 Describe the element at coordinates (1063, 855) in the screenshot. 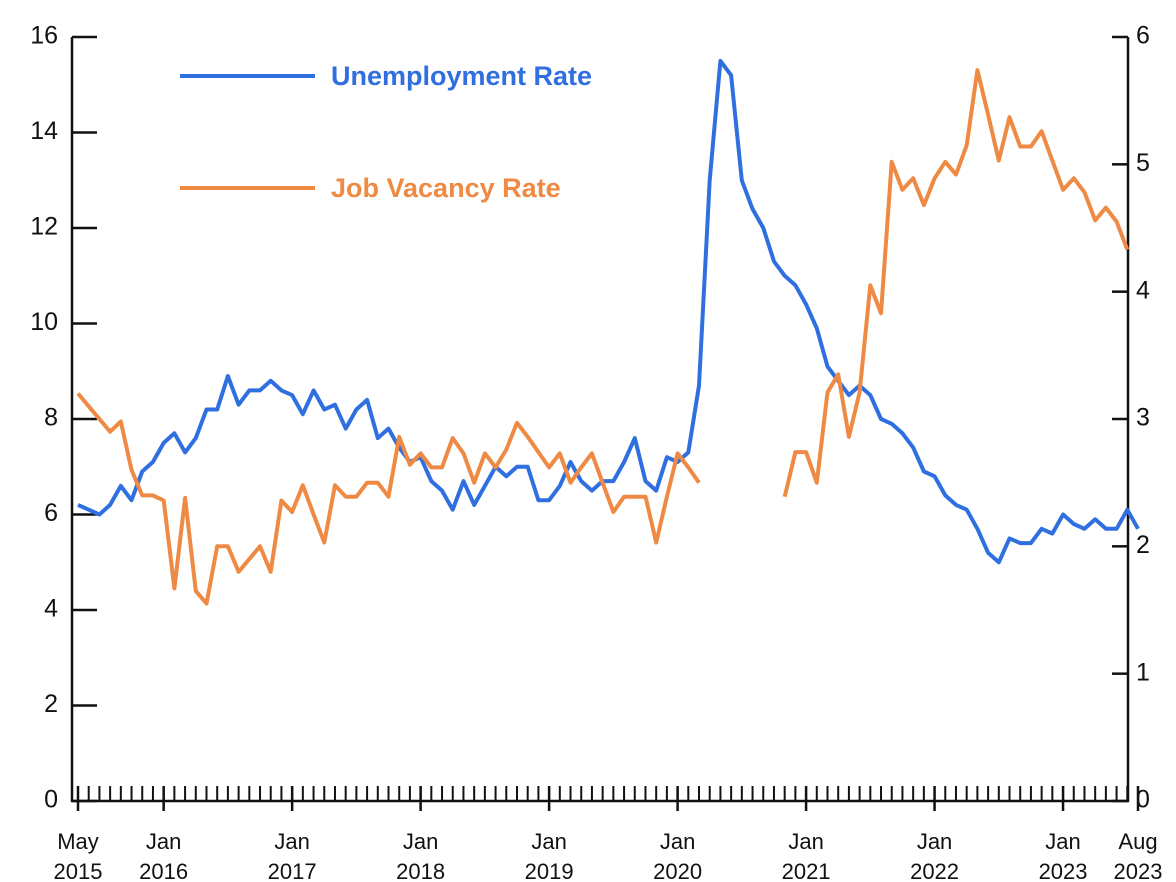

I see `x-tick-label: Jan 2023` at that location.